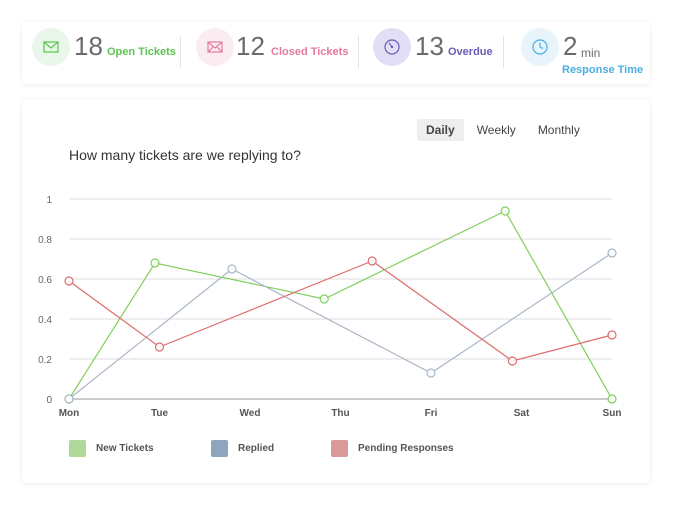 Image resolution: width=673 pixels, height=506 pixels. I want to click on y-tick-label: 0.4, so click(45, 320).